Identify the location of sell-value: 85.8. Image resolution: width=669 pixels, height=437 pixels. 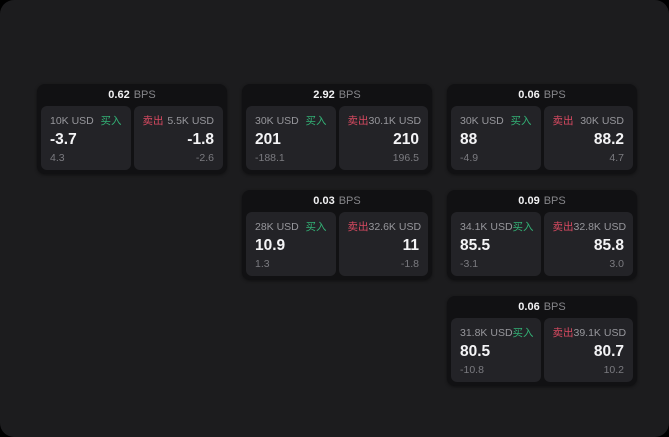
(608, 245).